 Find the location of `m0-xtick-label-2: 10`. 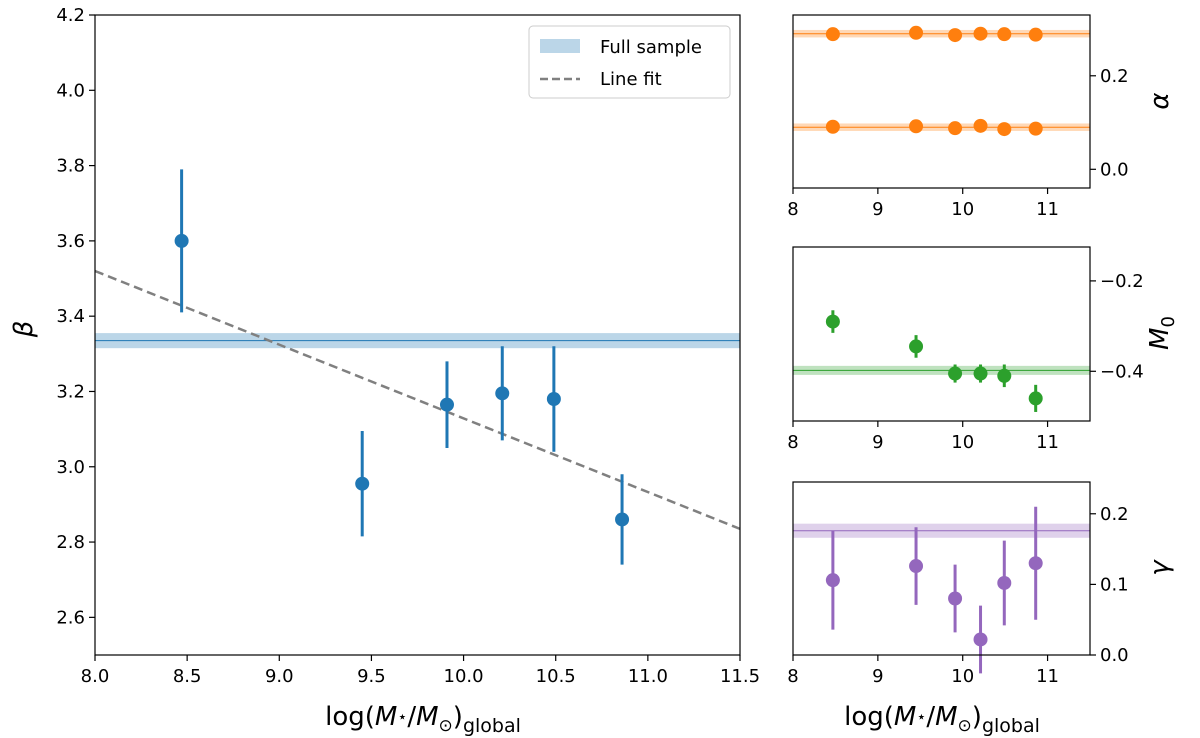

m0-xtick-label-2: 10 is located at coordinates (962, 442).